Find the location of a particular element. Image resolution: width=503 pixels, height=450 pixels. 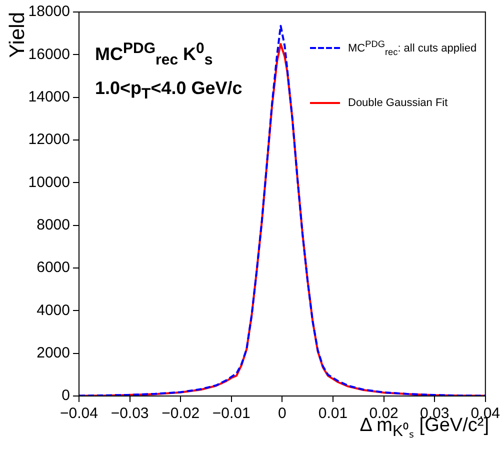

y-tick-label: 16000 is located at coordinates (49, 54).